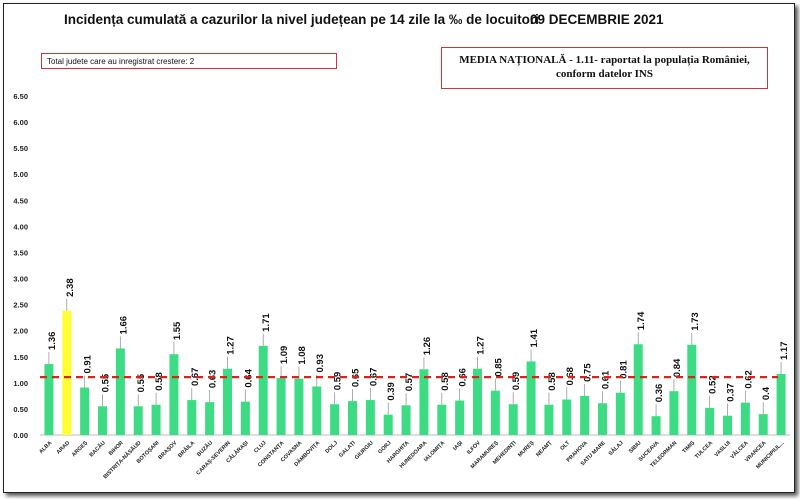 The height and width of the screenshot is (499, 800). I want to click on category-label: OLT, so click(565, 446).